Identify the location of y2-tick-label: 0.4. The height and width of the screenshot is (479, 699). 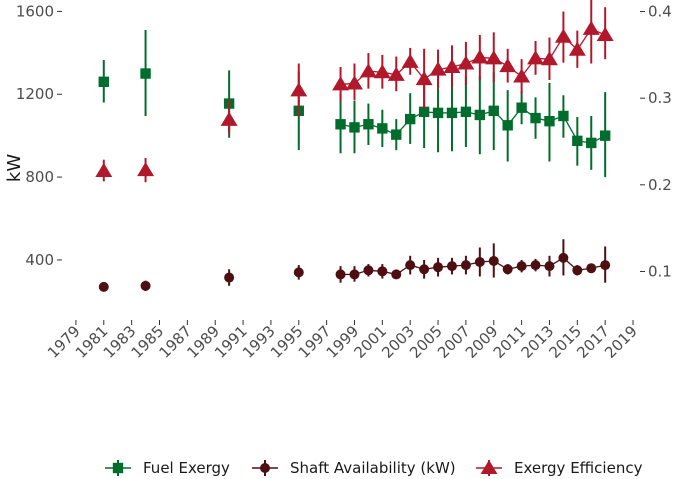
(660, 12).